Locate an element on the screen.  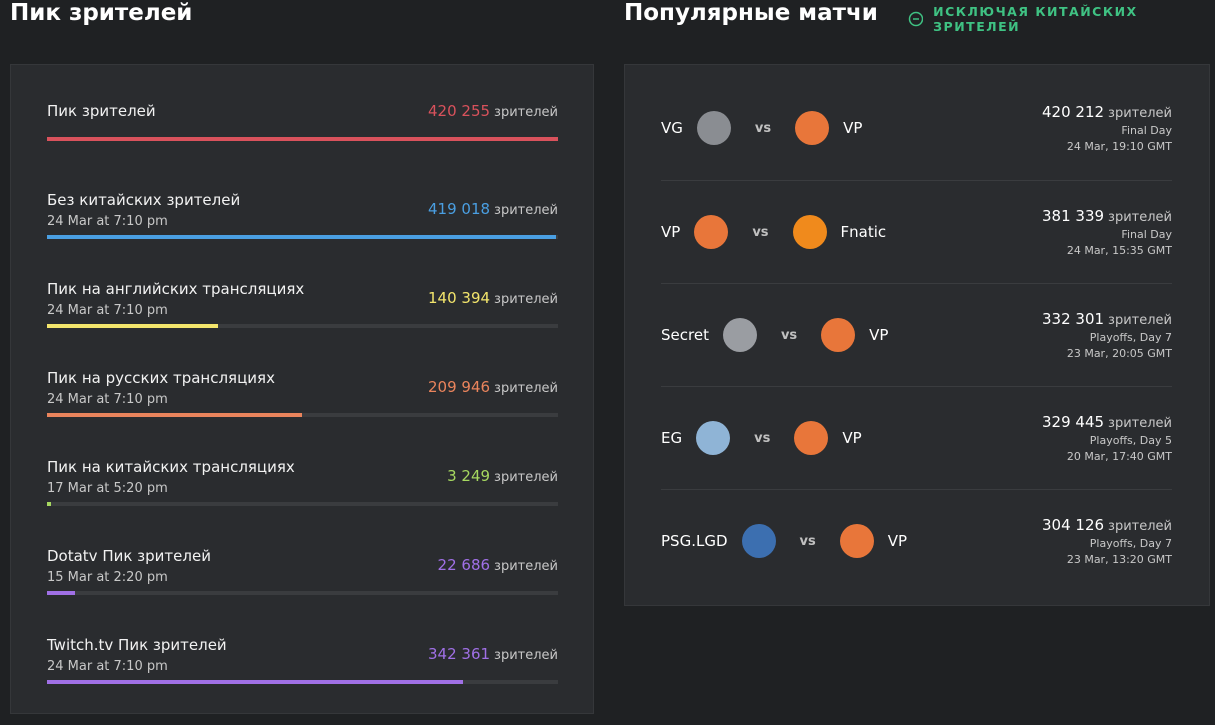
peak-number: 140 394 is located at coordinates (459, 298).